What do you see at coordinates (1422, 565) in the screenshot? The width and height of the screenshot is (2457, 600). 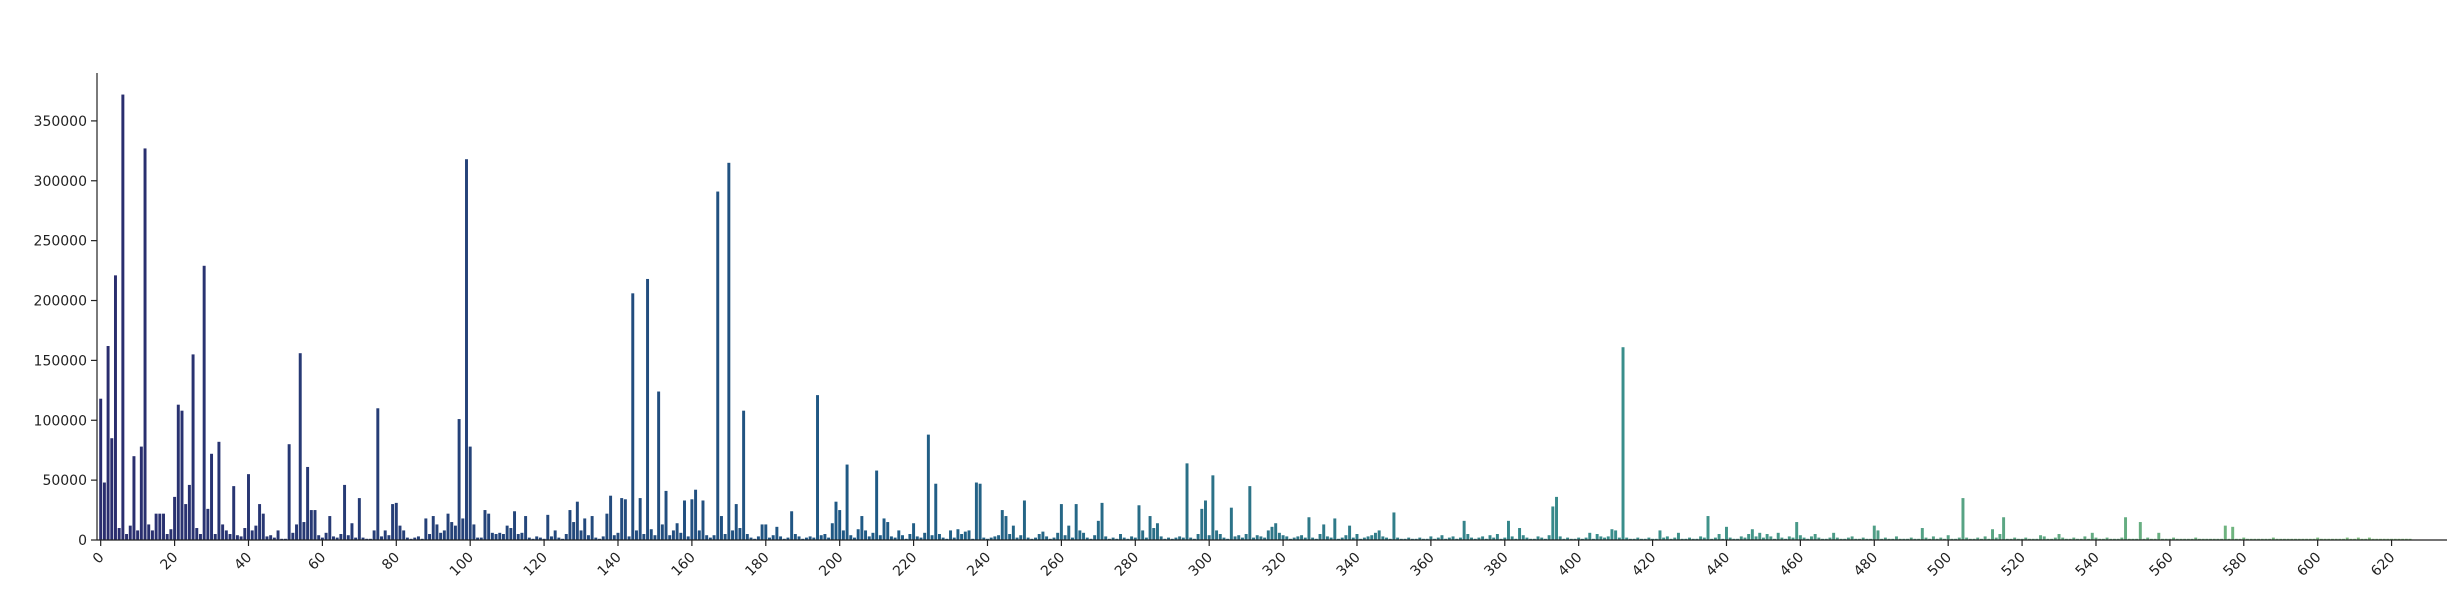 I see `x-tick-label: 360` at bounding box center [1422, 565].